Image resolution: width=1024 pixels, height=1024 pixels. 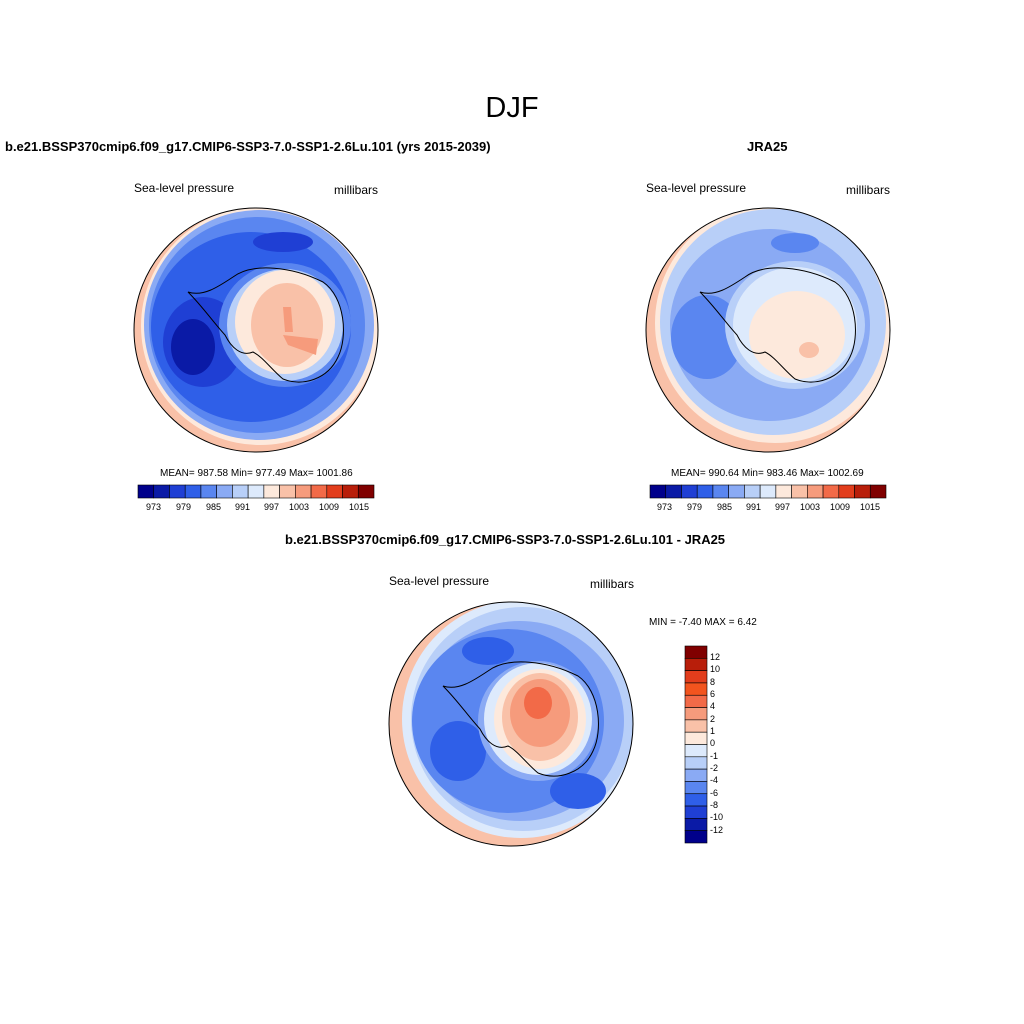 I want to click on panel2-tick: 979, so click(x=695, y=507).